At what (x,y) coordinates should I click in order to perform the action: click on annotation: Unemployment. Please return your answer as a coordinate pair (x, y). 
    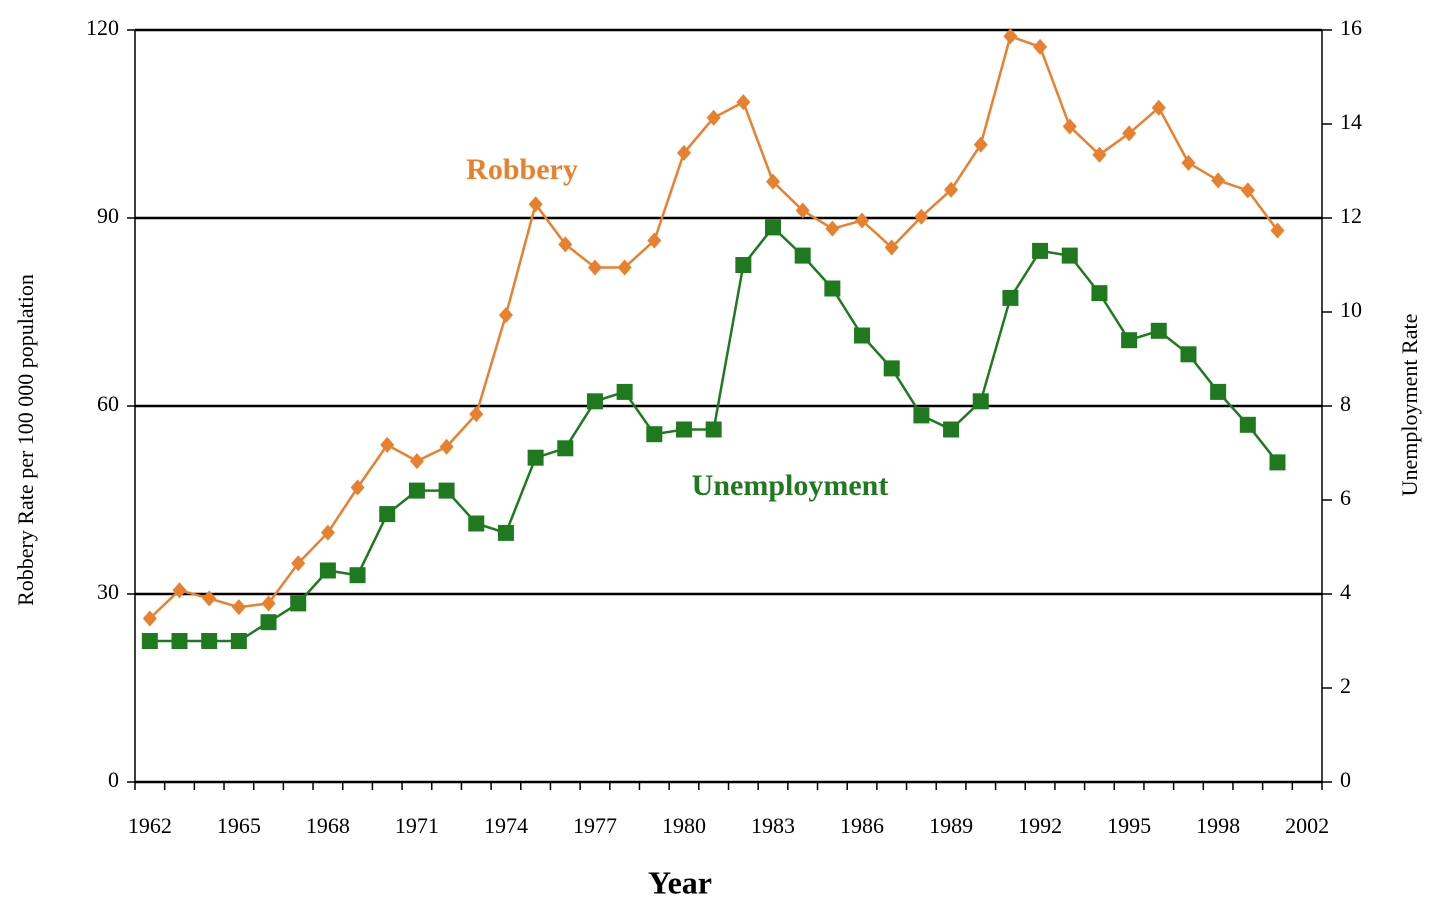
    Looking at the image, I should click on (790, 485).